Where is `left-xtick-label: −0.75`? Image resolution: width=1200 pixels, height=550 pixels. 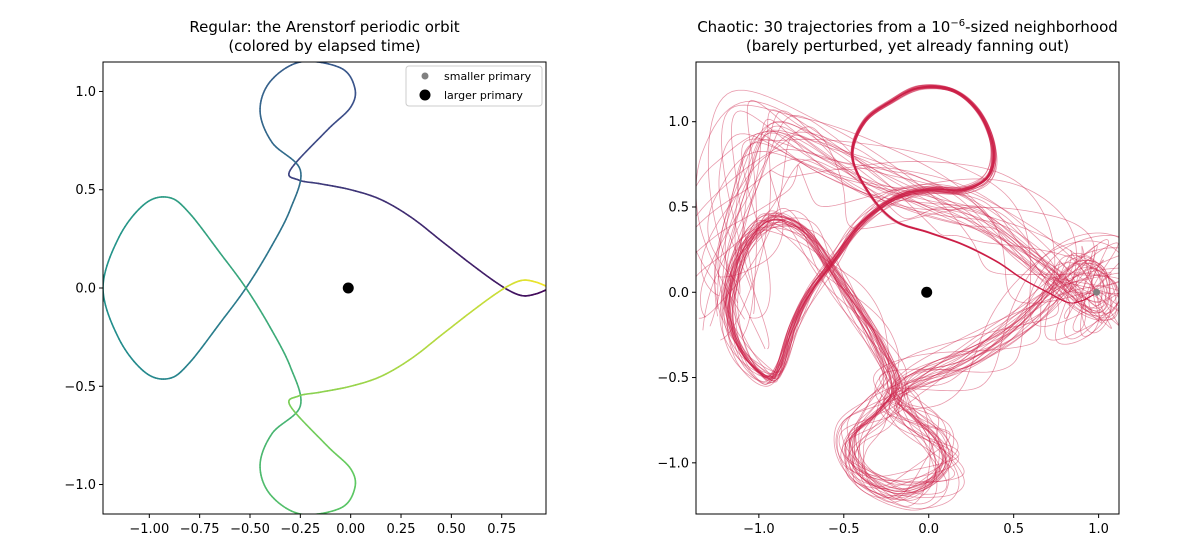
left-xtick-label: −0.75 is located at coordinates (200, 529).